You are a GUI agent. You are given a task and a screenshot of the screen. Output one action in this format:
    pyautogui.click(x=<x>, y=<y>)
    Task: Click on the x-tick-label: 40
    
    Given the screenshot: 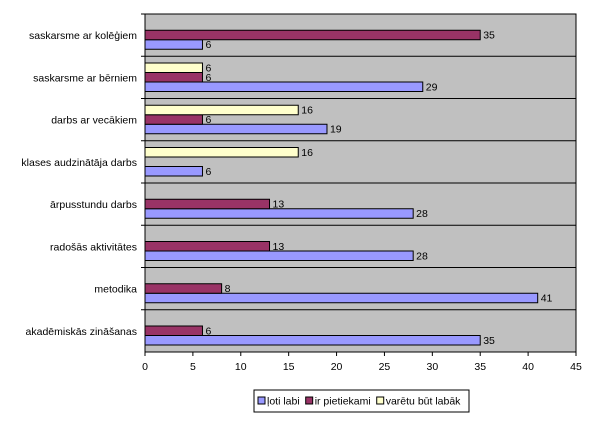 What is the action you would take?
    pyautogui.click(x=528, y=367)
    